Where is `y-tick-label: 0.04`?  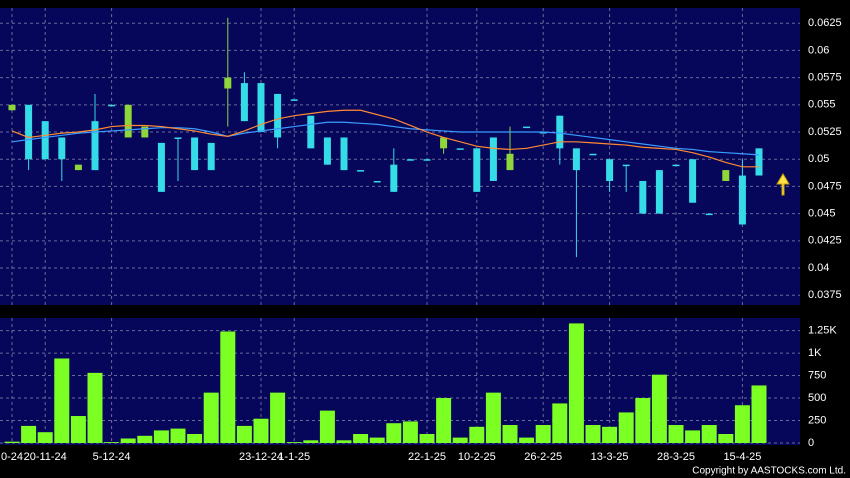
y-tick-label: 0.04 is located at coordinates (818, 268).